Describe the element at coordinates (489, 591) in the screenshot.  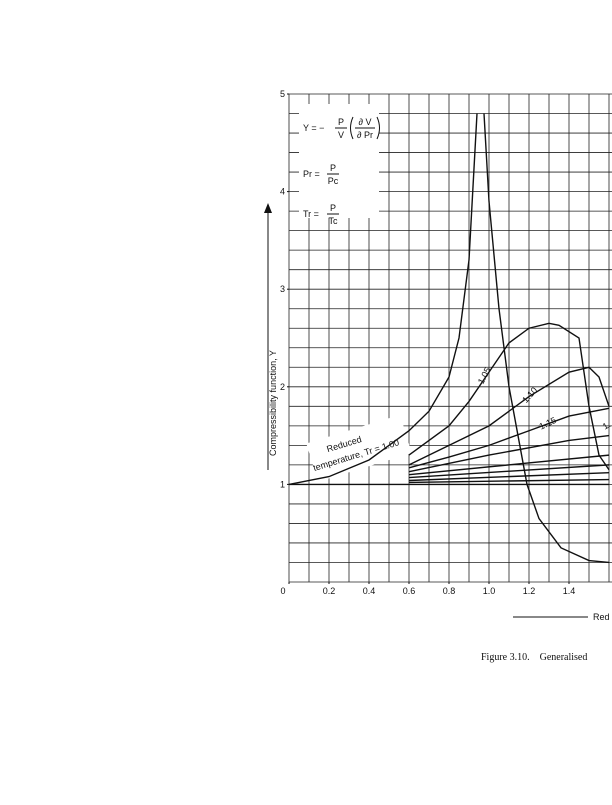
I see `x-tick-label: 1.0` at that location.